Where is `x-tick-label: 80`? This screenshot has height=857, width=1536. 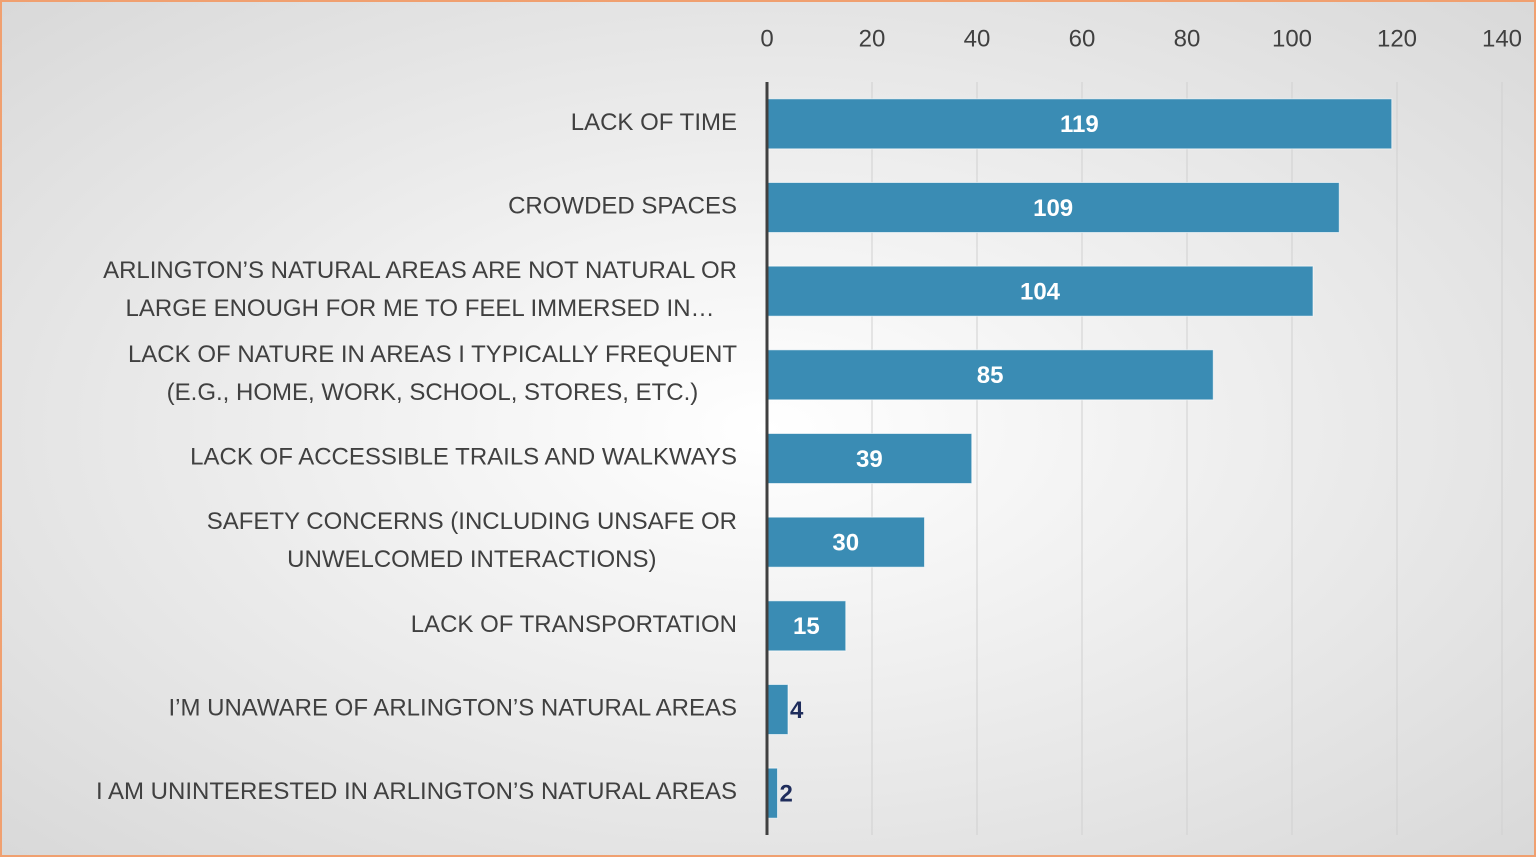
x-tick-label: 80 is located at coordinates (1187, 38).